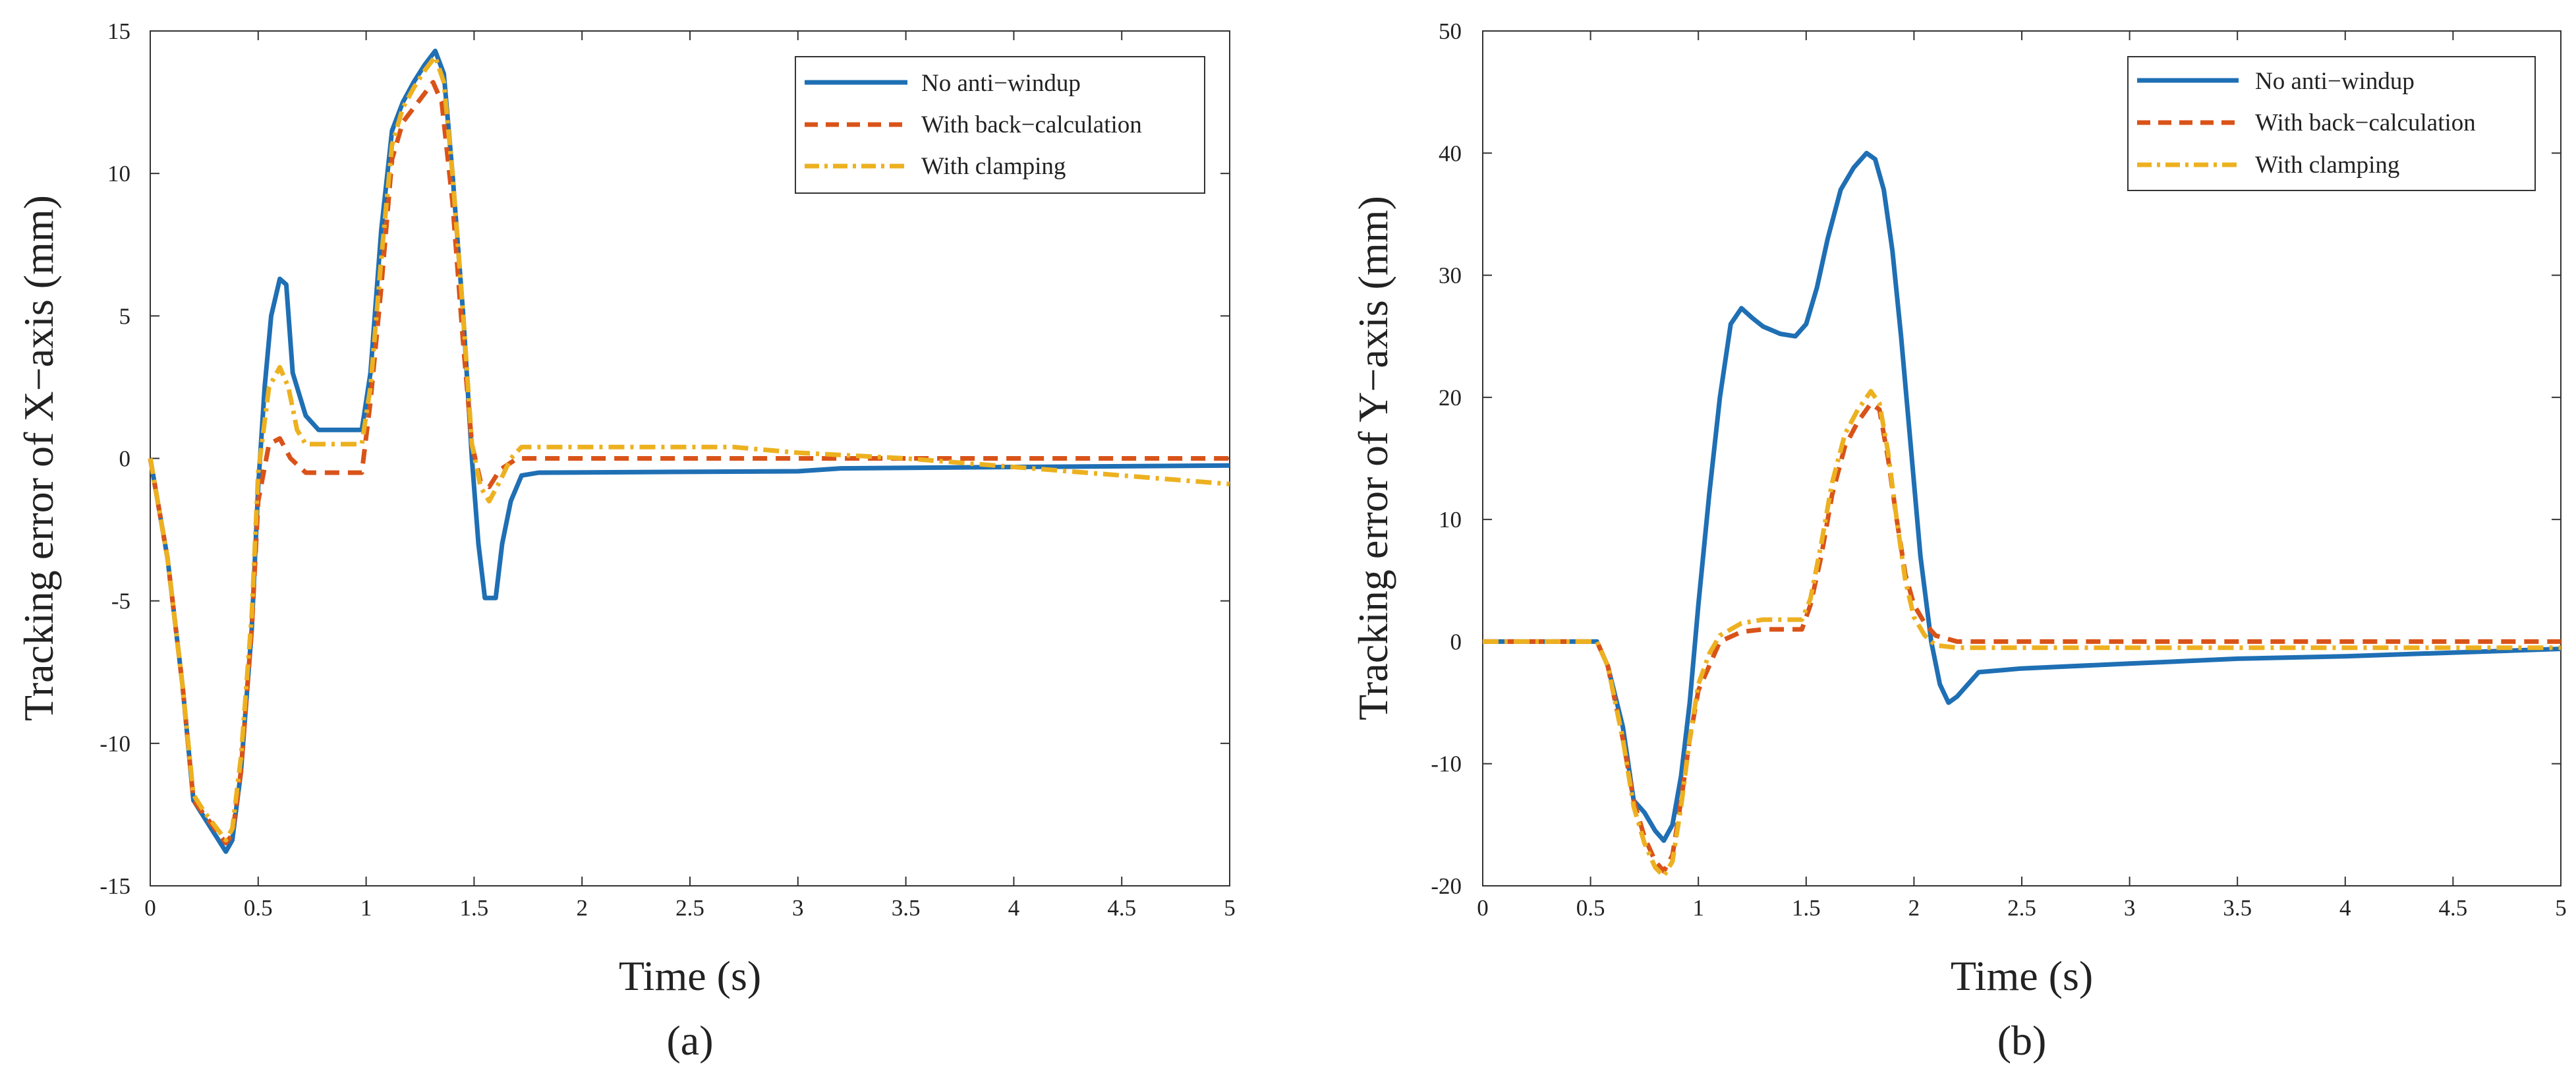  Describe the element at coordinates (38, 458) in the screenshot. I see `y-axis-label: Tracking error of X−axis (mm)` at that location.